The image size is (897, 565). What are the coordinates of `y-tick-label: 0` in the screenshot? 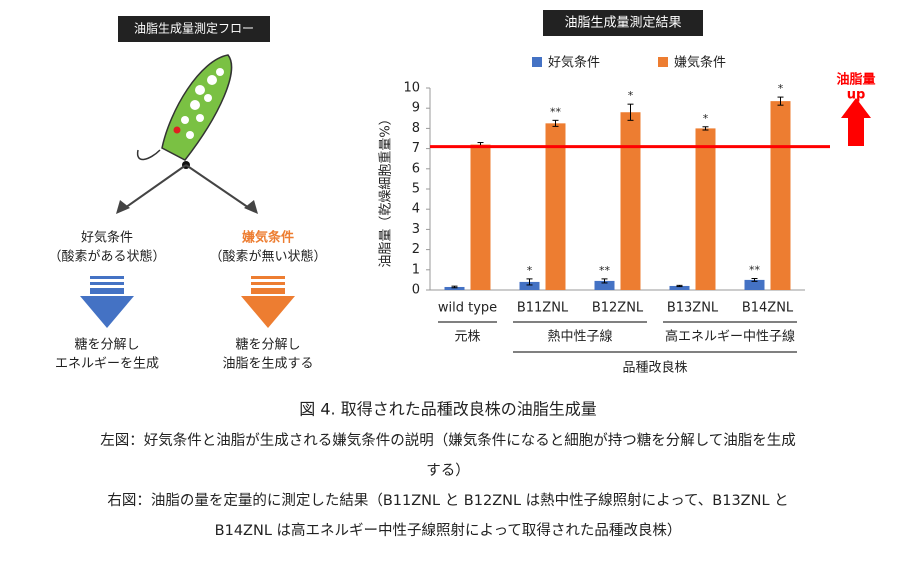 It's located at (416, 290).